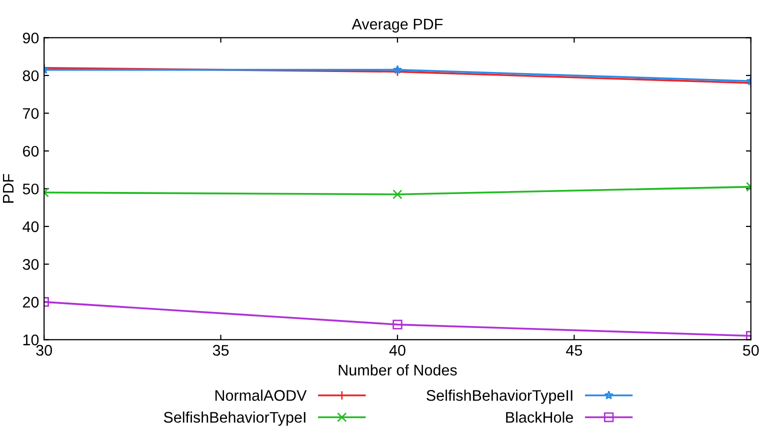  I want to click on chart-title: Average PDF, so click(397, 25).